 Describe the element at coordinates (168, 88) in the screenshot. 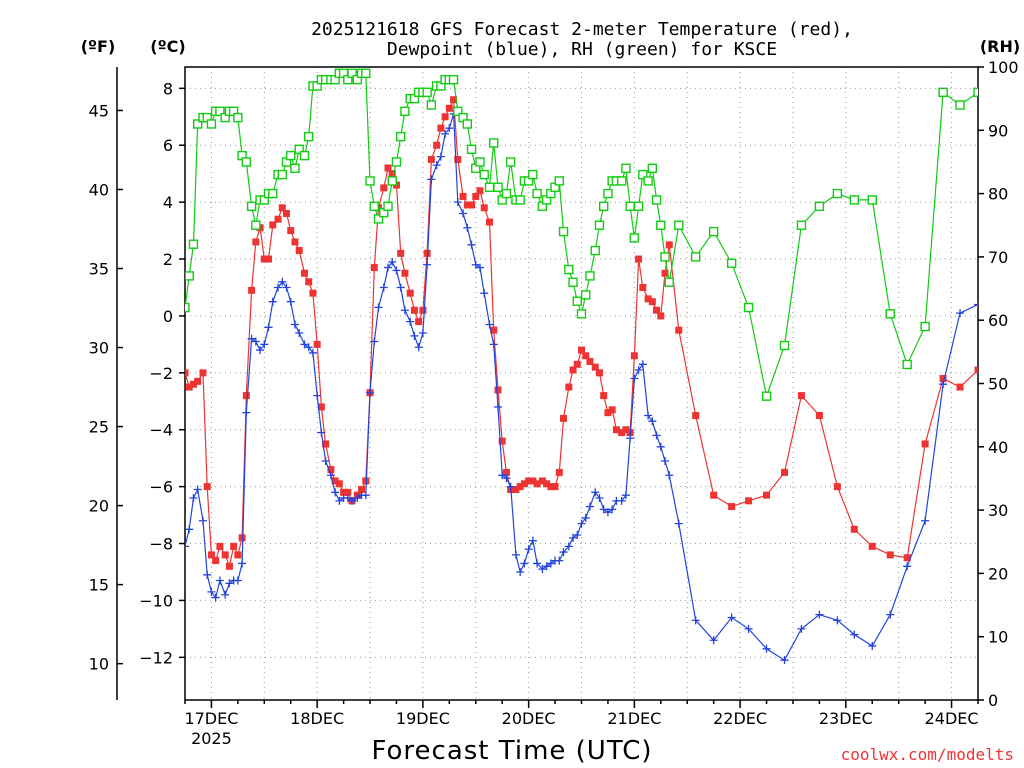

I see `c-tick-label: 8` at that location.